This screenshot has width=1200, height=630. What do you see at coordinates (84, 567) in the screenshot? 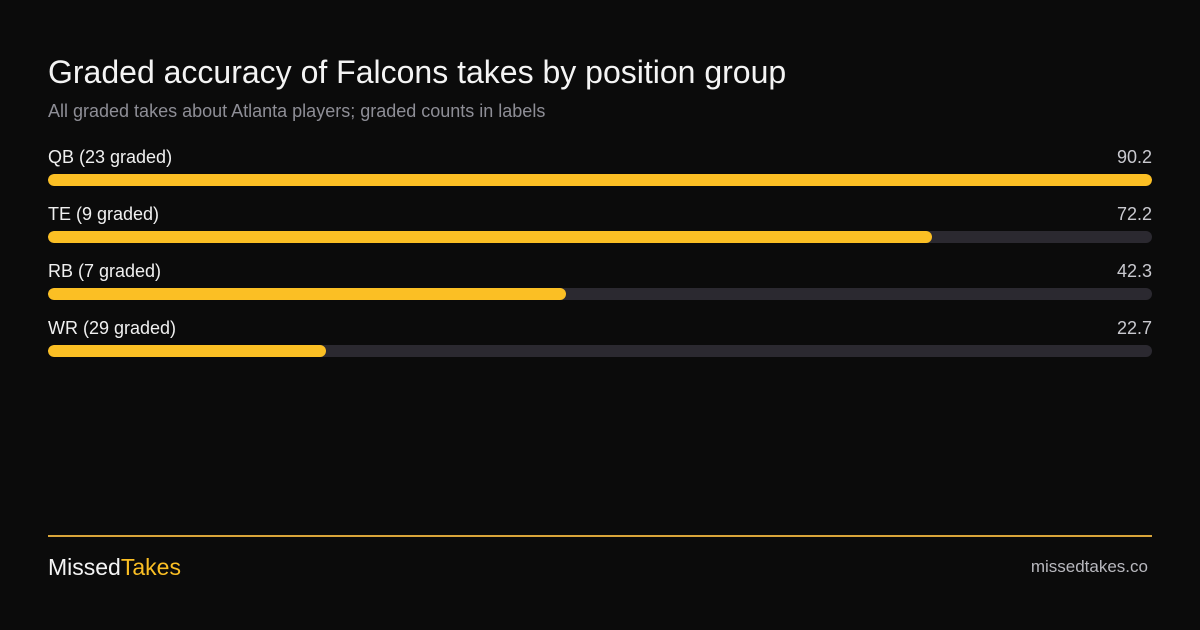
I see `brand-name-part1: Missed` at bounding box center [84, 567].